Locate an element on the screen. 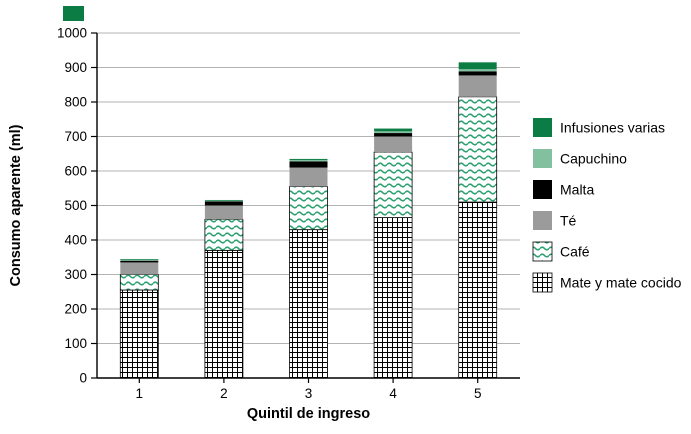  bar-segment-capuchino-q1 is located at coordinates (139, 260).